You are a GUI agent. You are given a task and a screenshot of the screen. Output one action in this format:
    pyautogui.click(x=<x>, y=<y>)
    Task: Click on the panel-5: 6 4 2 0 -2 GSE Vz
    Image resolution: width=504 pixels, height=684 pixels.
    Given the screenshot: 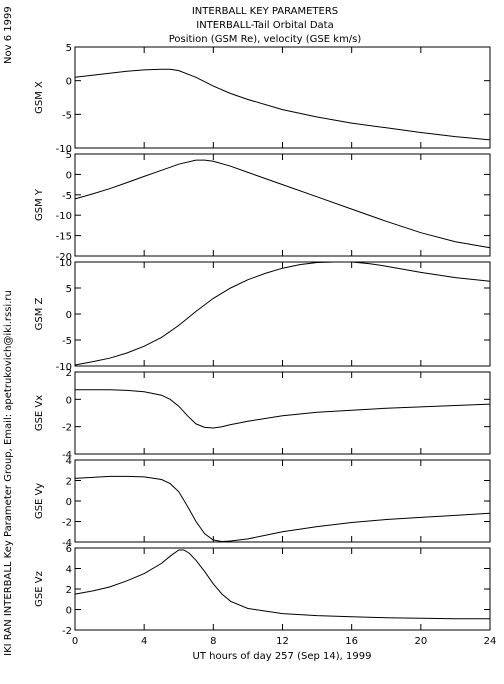 What is the action you would take?
    pyautogui.click(x=262, y=590)
    